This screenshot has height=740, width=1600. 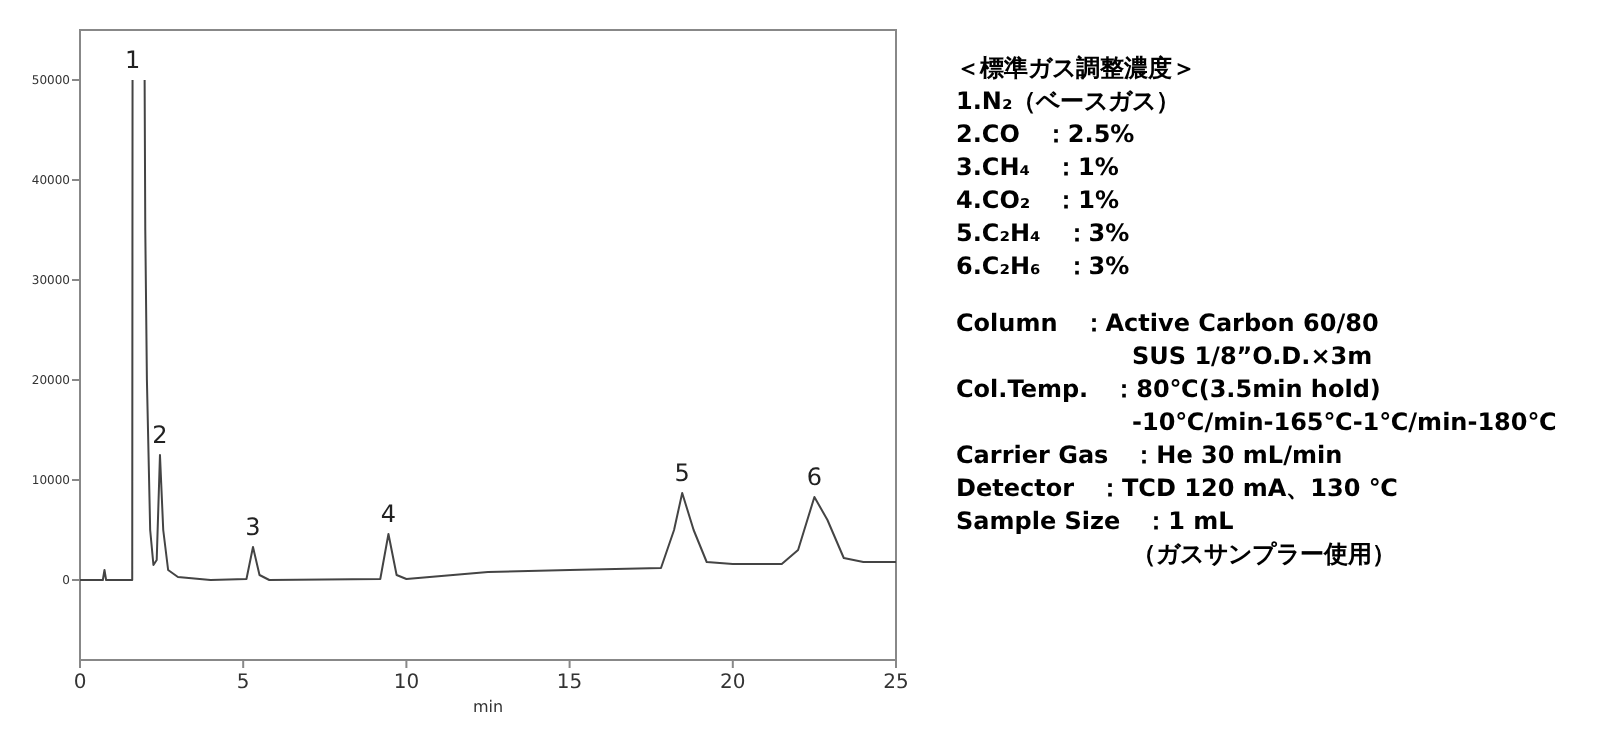 I want to click on x-tick-label: 20, so click(x=733, y=683).